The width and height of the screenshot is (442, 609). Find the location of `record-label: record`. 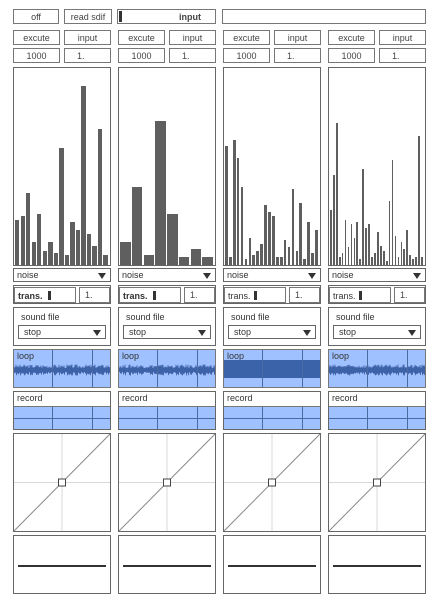

record-label: record is located at coordinates (240, 398).